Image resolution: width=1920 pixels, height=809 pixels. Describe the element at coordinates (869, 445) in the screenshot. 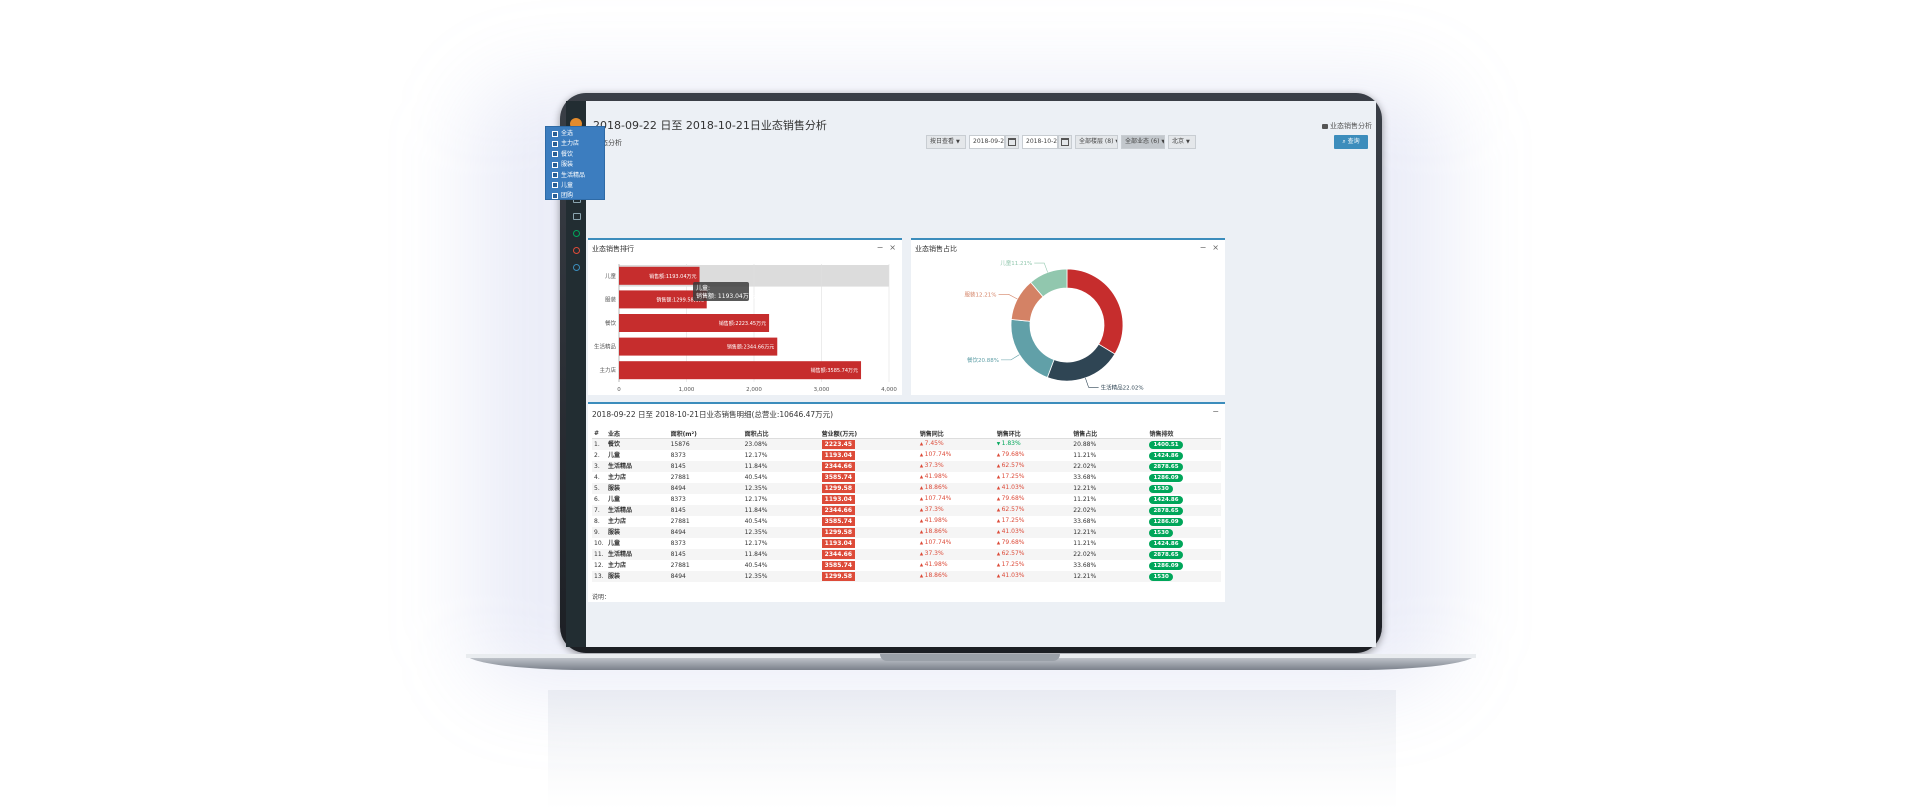

I see `table-cell: 2223.45` at that location.